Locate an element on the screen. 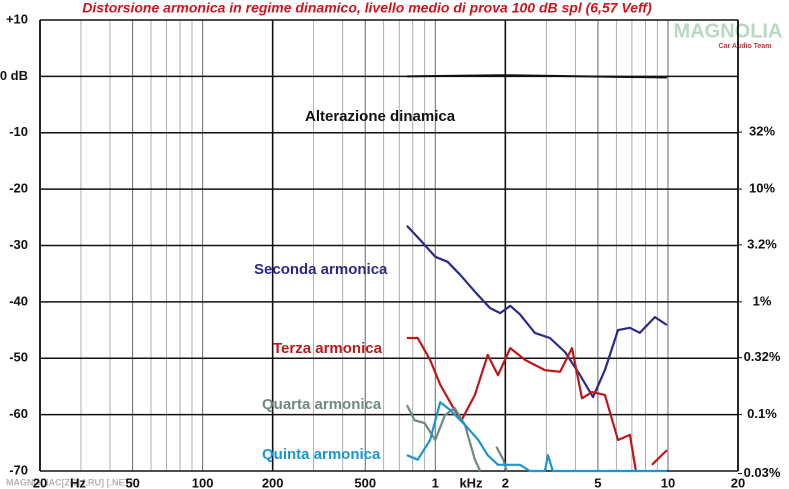 Image resolution: width=789 pixels, height=489 pixels. y-tick-label: -50 is located at coordinates (18, 357).